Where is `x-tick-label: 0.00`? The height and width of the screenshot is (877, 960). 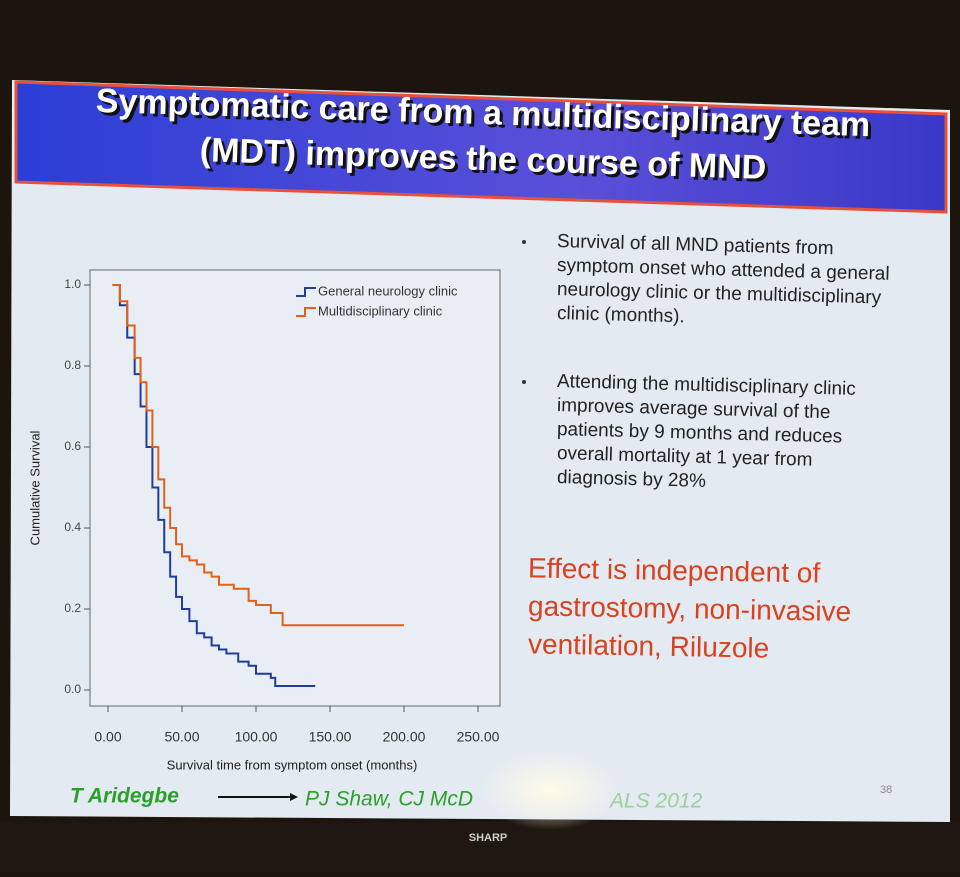
x-tick-label: 0.00 is located at coordinates (107, 737).